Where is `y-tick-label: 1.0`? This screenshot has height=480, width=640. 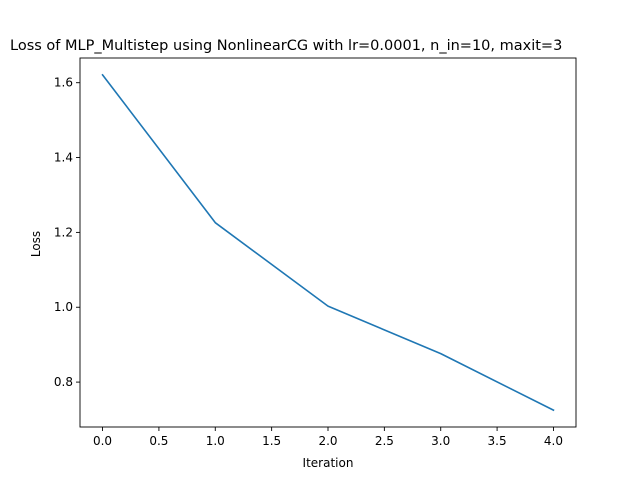 y-tick-label: 1.0 is located at coordinates (63, 307).